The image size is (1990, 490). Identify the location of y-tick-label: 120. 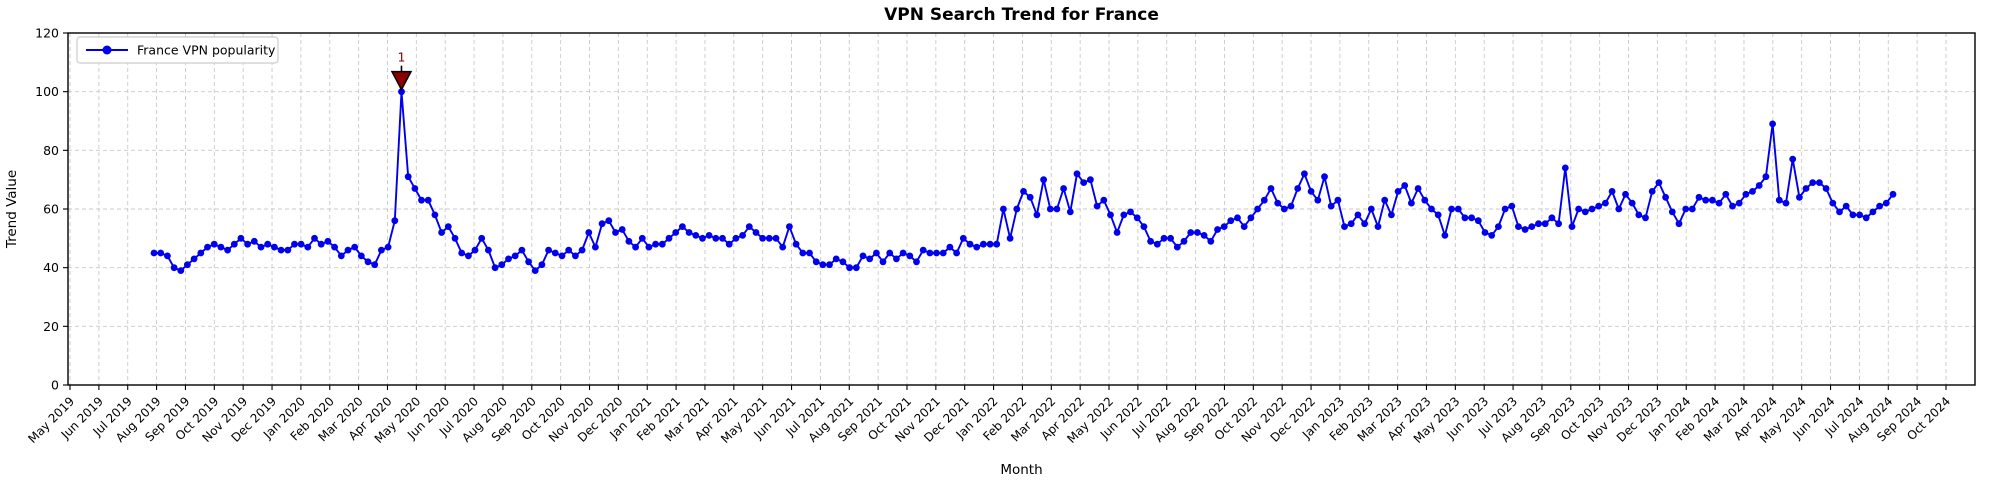
(47, 33).